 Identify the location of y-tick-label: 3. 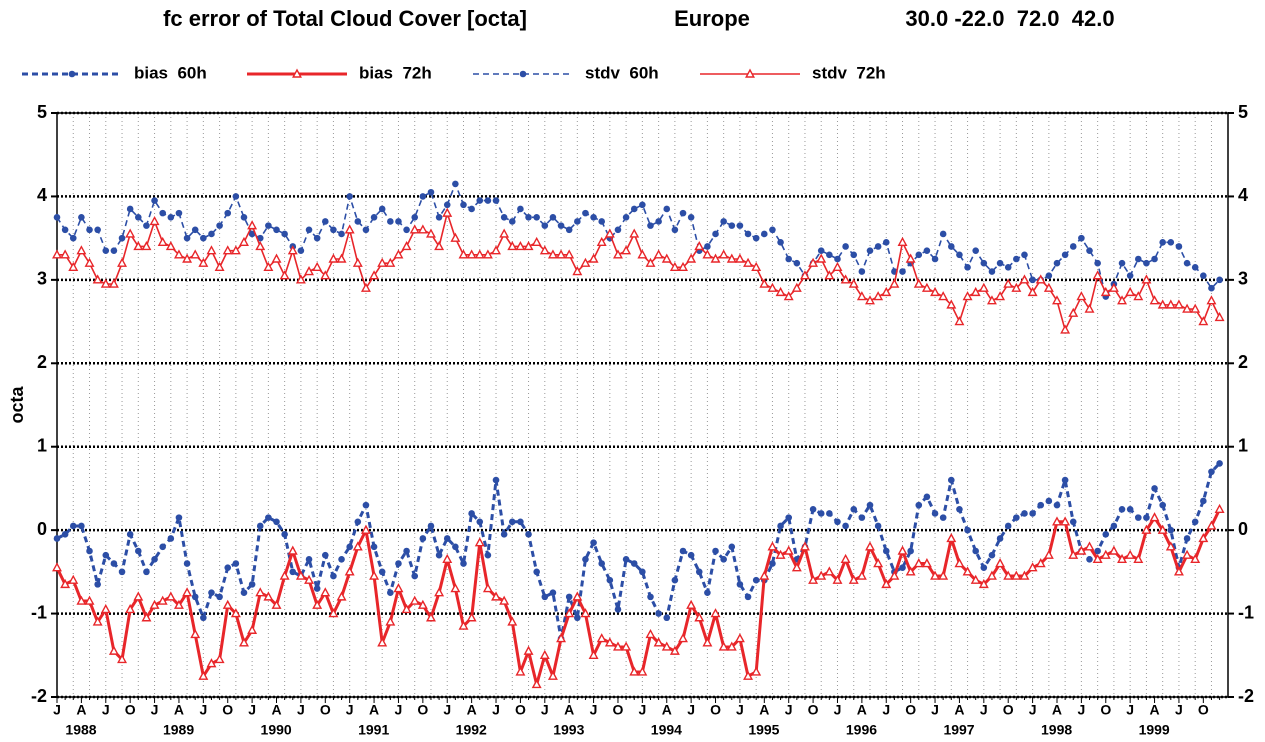
(42, 279).